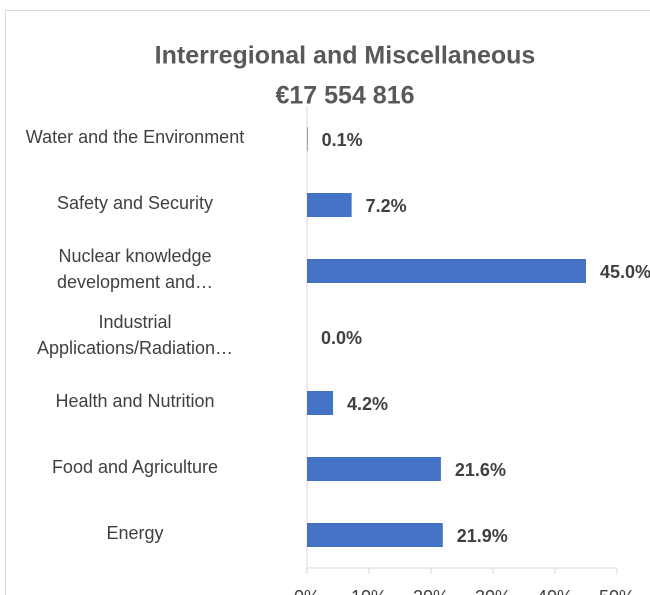  I want to click on value-label: 7.2%, so click(386, 206).